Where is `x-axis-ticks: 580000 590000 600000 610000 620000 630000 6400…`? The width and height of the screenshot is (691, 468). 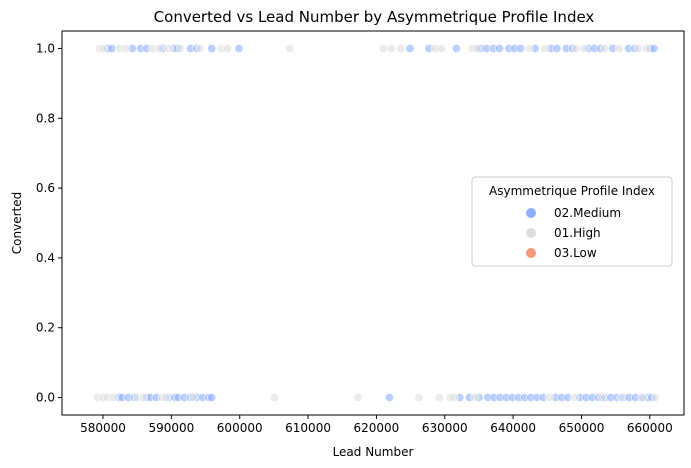
x-axis-ticks: 580000 590000 600000 610000 620000 630000 6400… is located at coordinates (376, 425).